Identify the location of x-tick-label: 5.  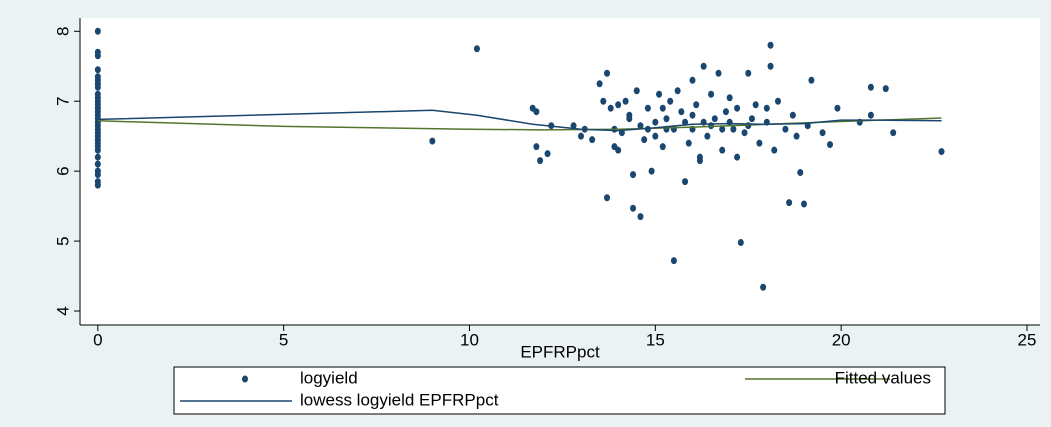
(283, 339).